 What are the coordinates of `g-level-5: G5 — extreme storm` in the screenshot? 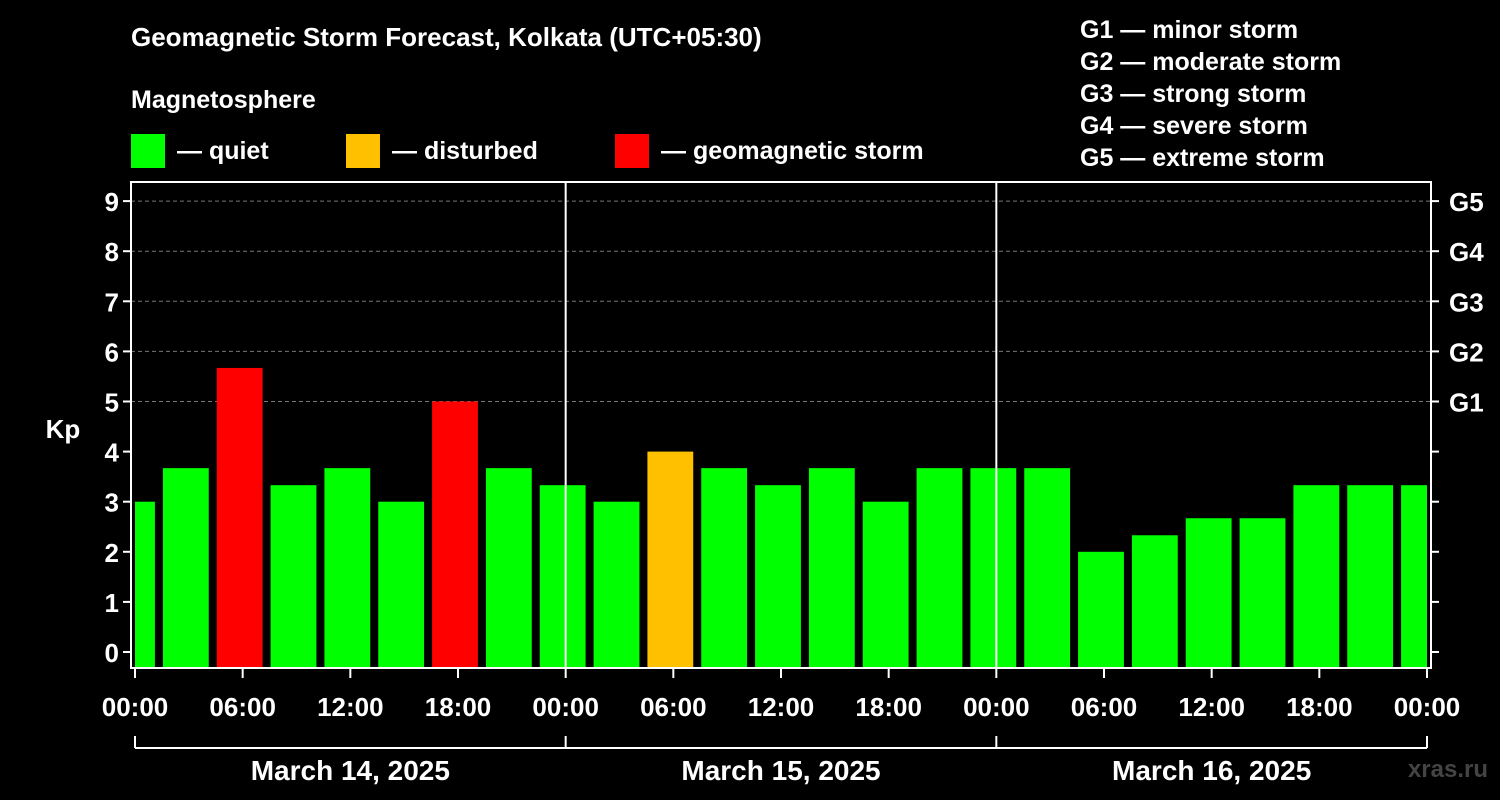 It's located at (1202, 158).